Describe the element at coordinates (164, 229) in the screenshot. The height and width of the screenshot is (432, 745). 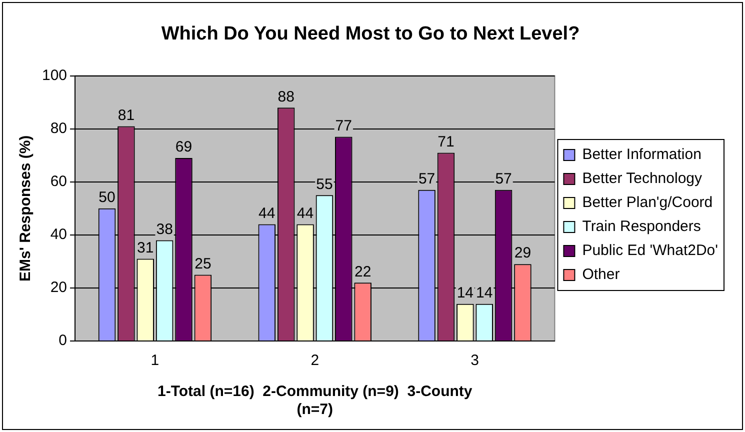
I see `data-label: 38` at that location.